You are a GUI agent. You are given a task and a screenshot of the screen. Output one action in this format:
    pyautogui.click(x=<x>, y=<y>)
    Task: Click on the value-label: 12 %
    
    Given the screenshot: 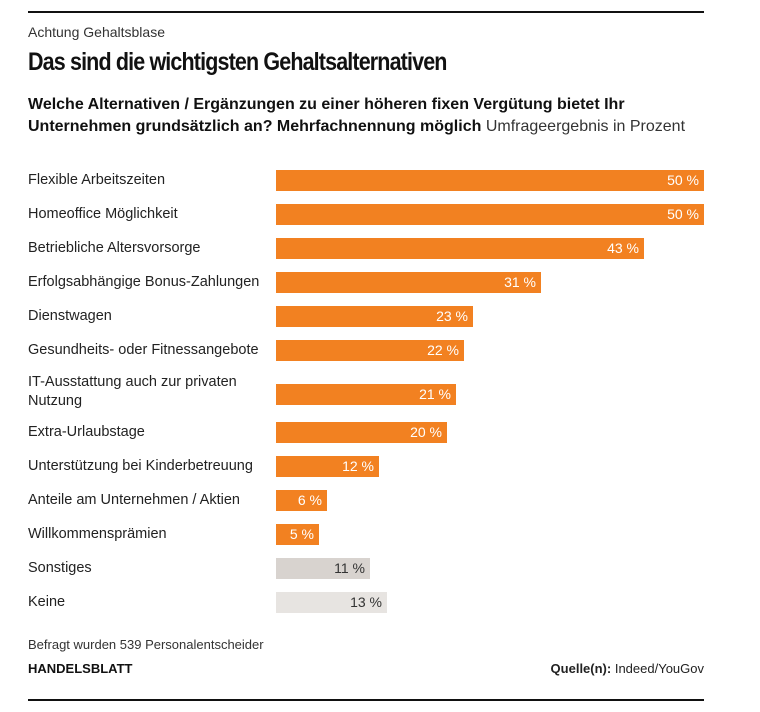 What is the action you would take?
    pyautogui.click(x=358, y=466)
    